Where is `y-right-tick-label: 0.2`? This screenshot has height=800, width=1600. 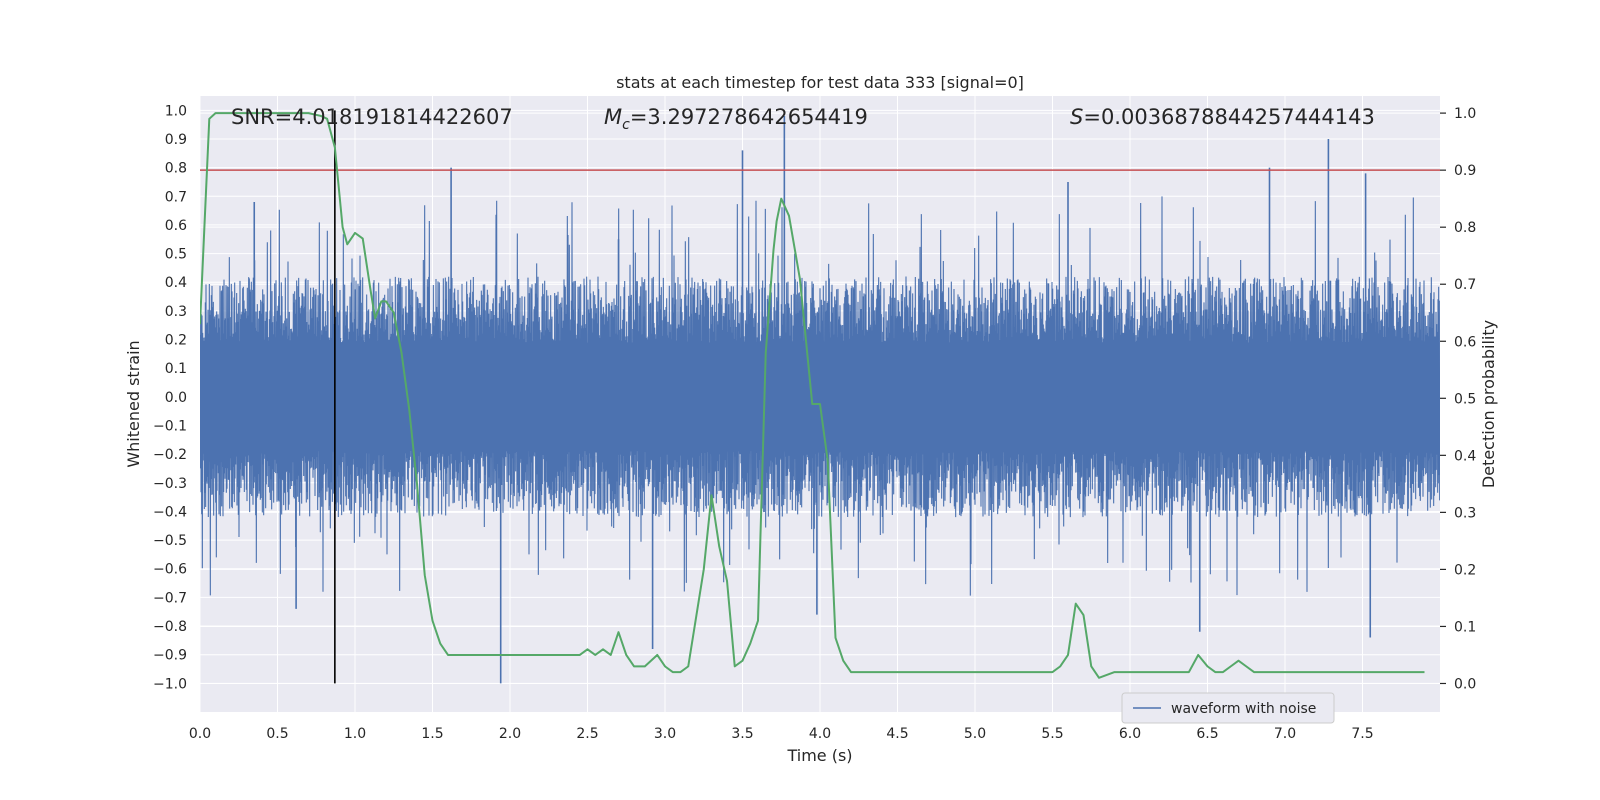 y-right-tick-label: 0.2 is located at coordinates (1465, 570).